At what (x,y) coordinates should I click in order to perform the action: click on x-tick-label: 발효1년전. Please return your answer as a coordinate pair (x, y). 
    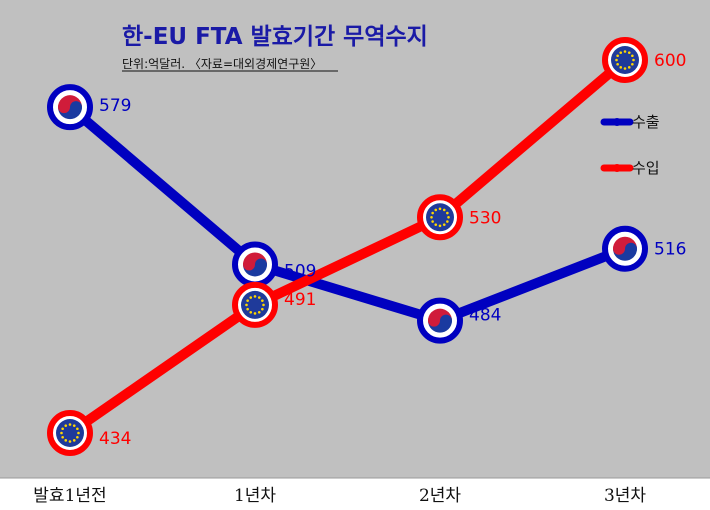
    Looking at the image, I should click on (69, 496).